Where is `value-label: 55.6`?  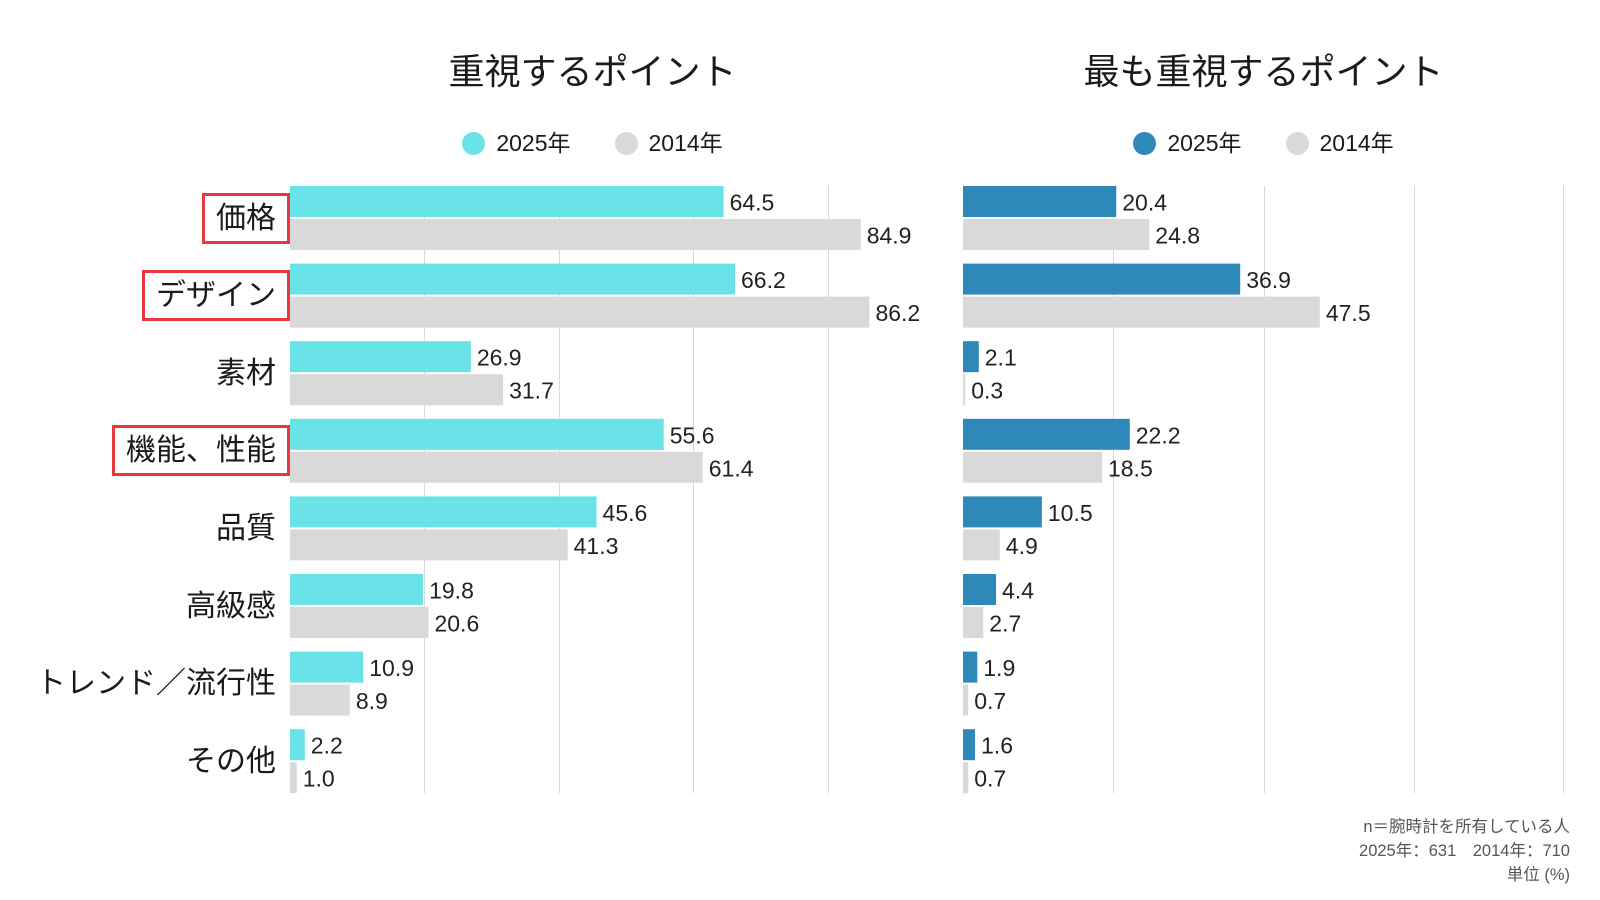 value-label: 55.6 is located at coordinates (692, 435).